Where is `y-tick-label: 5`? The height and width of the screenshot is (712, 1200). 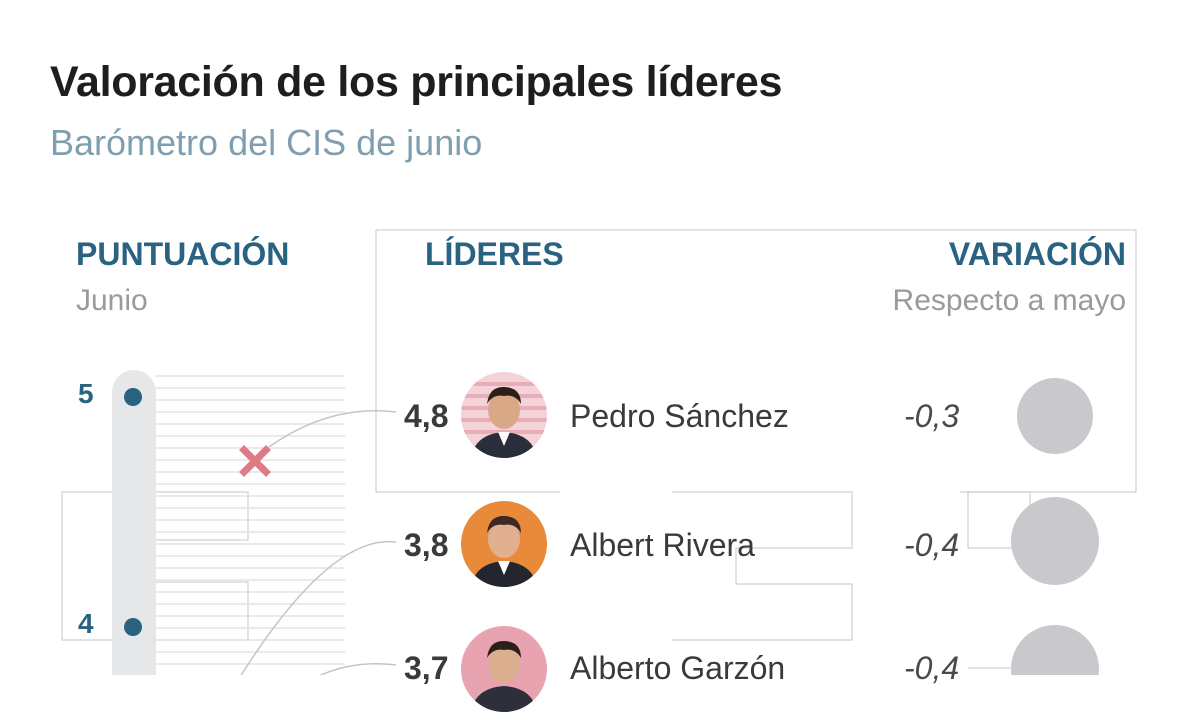 y-tick-label: 5 is located at coordinates (86, 393).